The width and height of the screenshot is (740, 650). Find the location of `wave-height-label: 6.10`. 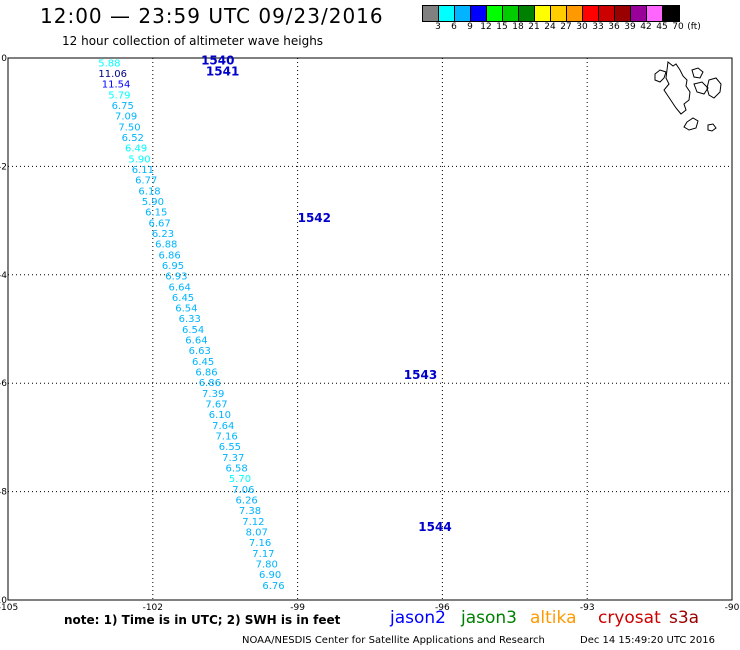

wave-height-label: 6.10 is located at coordinates (220, 415).